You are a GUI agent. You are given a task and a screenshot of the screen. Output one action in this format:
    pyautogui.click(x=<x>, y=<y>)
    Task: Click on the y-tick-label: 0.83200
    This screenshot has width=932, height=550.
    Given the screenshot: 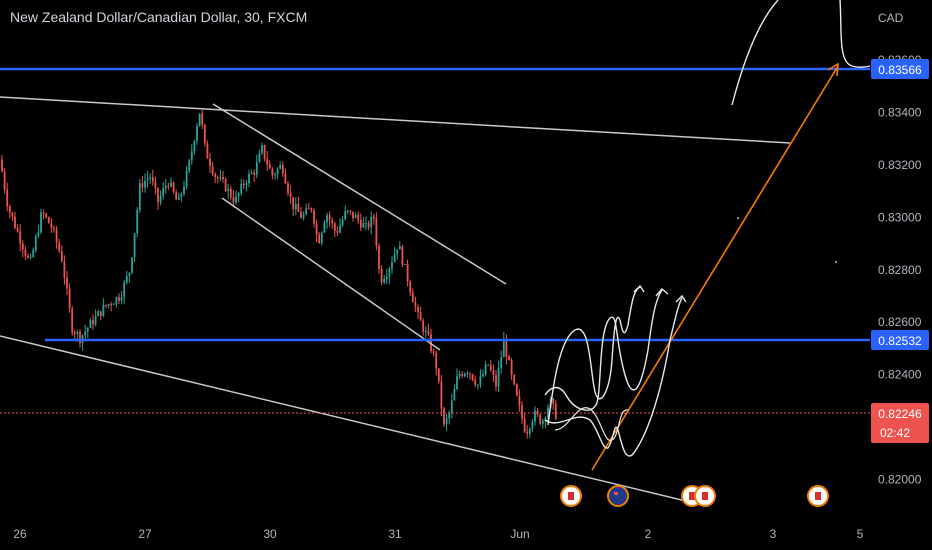 What is the action you would take?
    pyautogui.click(x=900, y=165)
    